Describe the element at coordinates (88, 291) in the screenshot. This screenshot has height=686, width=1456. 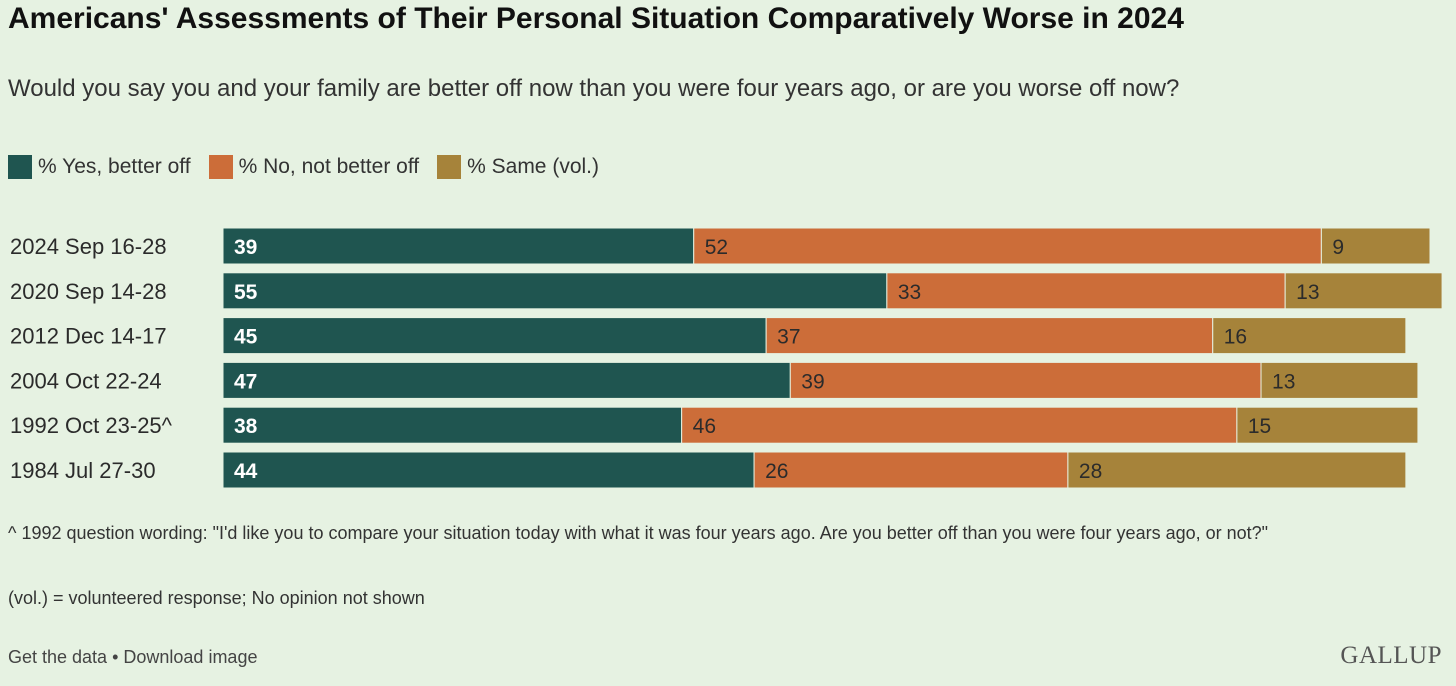
I see `category-label-2020-sep-14-28: 2020 Sep 14-28` at that location.